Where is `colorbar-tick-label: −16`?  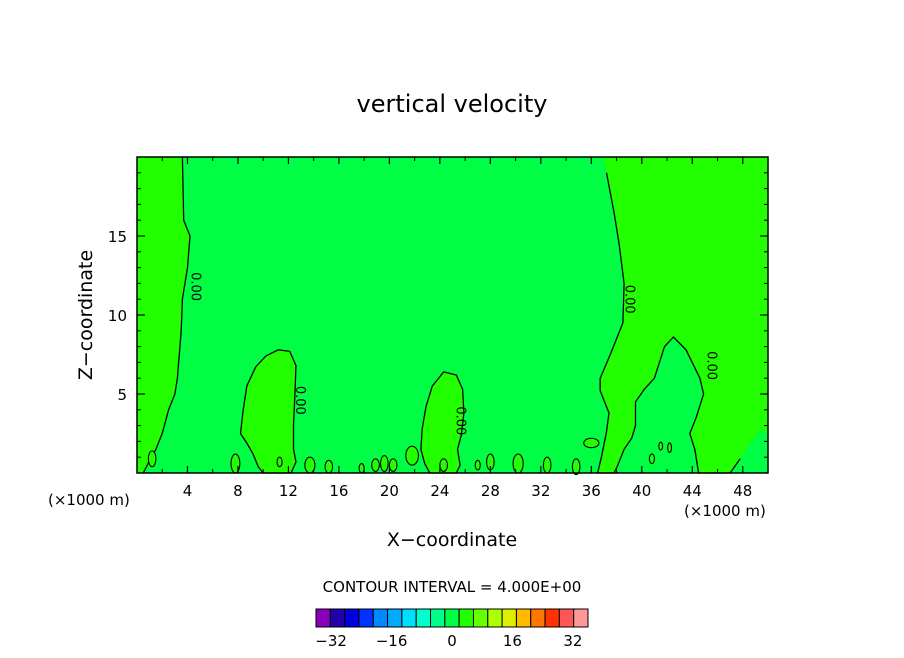 colorbar-tick-label: −16 is located at coordinates (392, 641).